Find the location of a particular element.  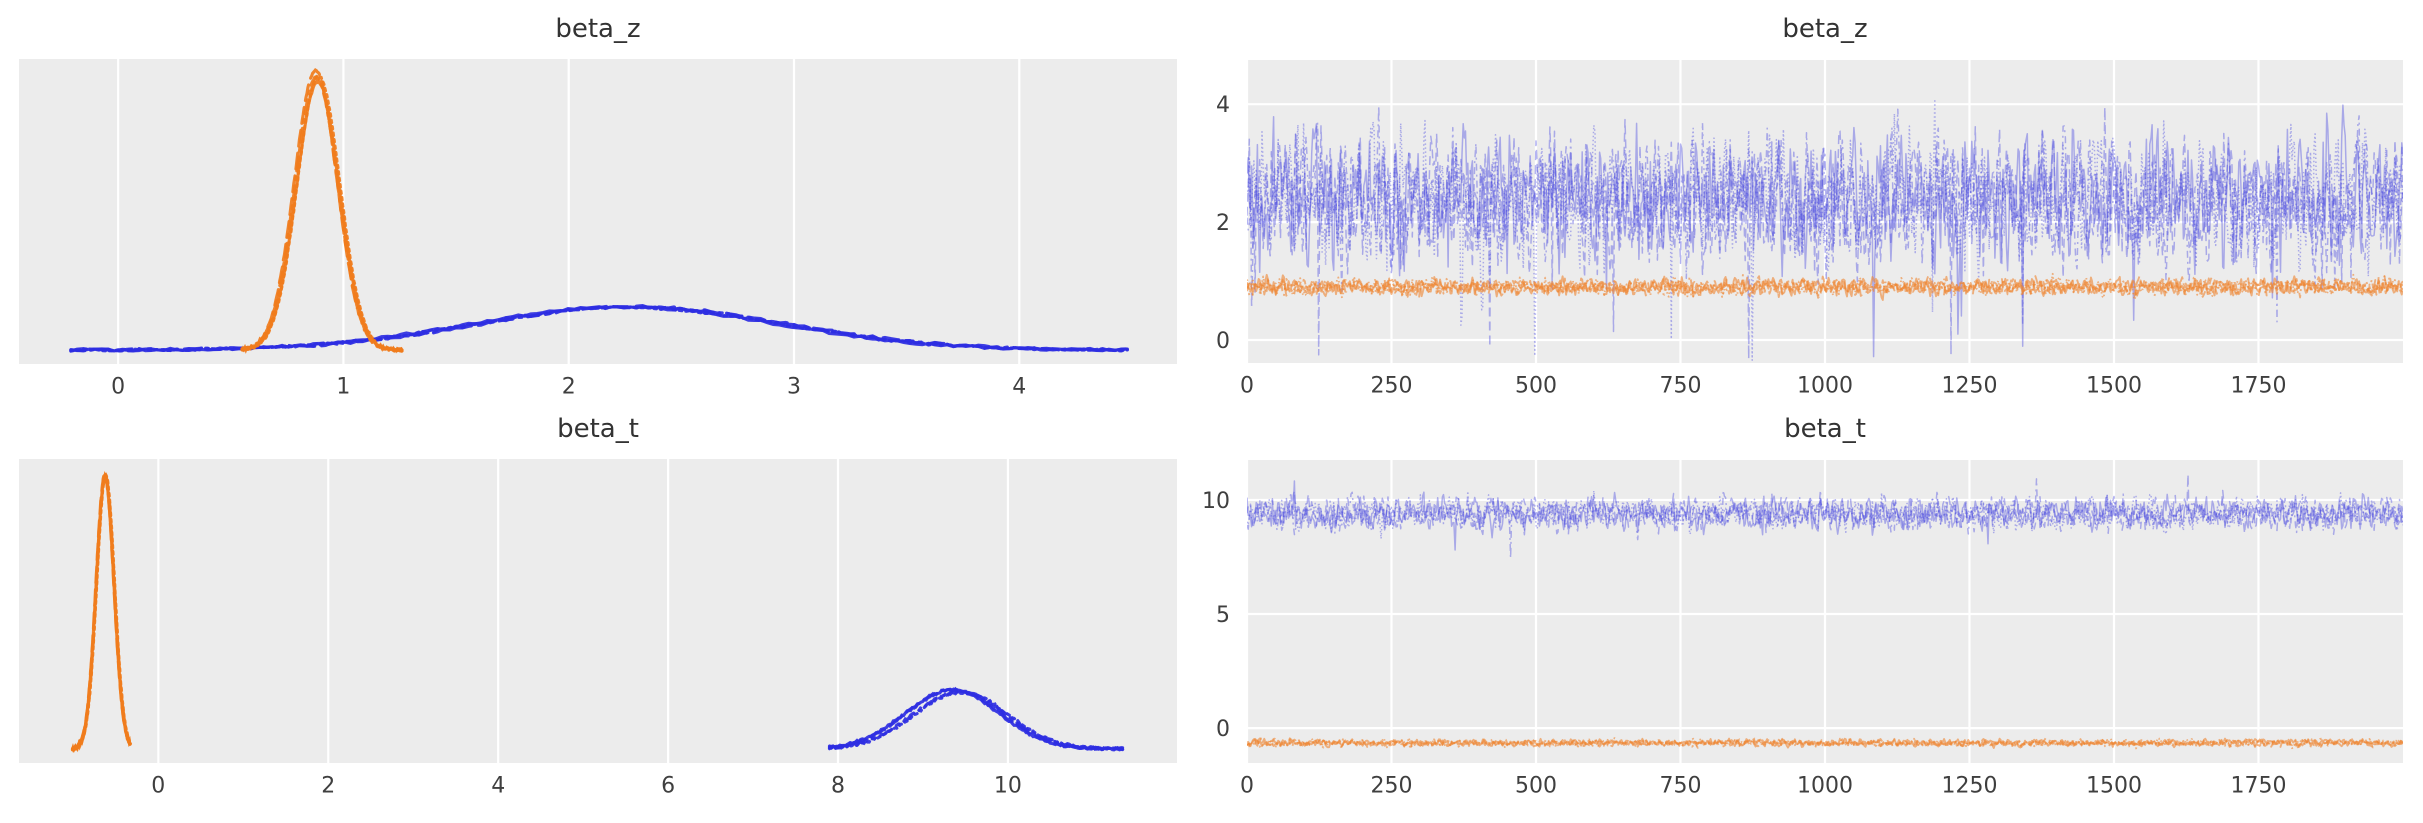

trace-line-orange-chain2 is located at coordinates (1825, 286).